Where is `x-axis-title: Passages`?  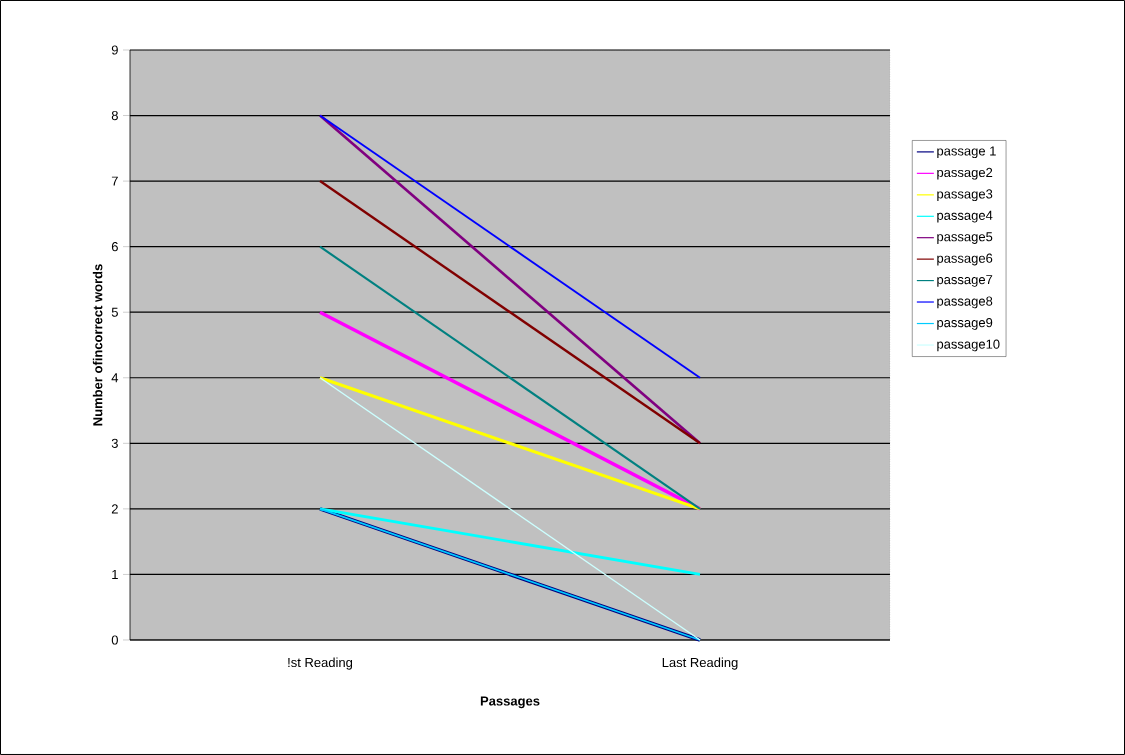 x-axis-title: Passages is located at coordinates (510, 702).